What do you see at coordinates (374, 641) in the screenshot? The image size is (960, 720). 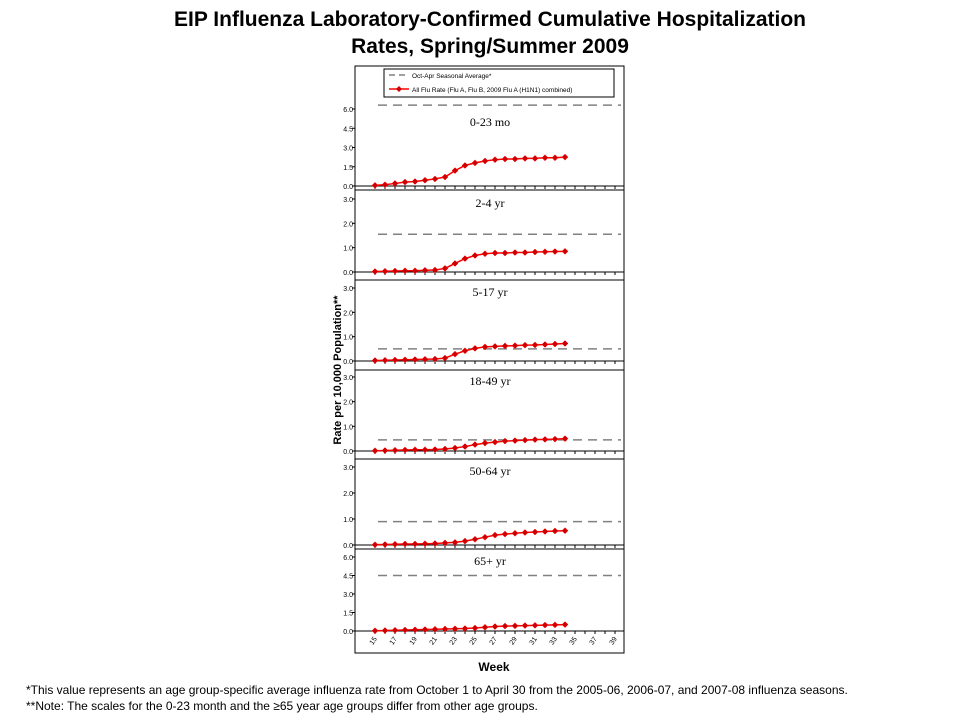 I see `x-tick-label: 15` at bounding box center [374, 641].